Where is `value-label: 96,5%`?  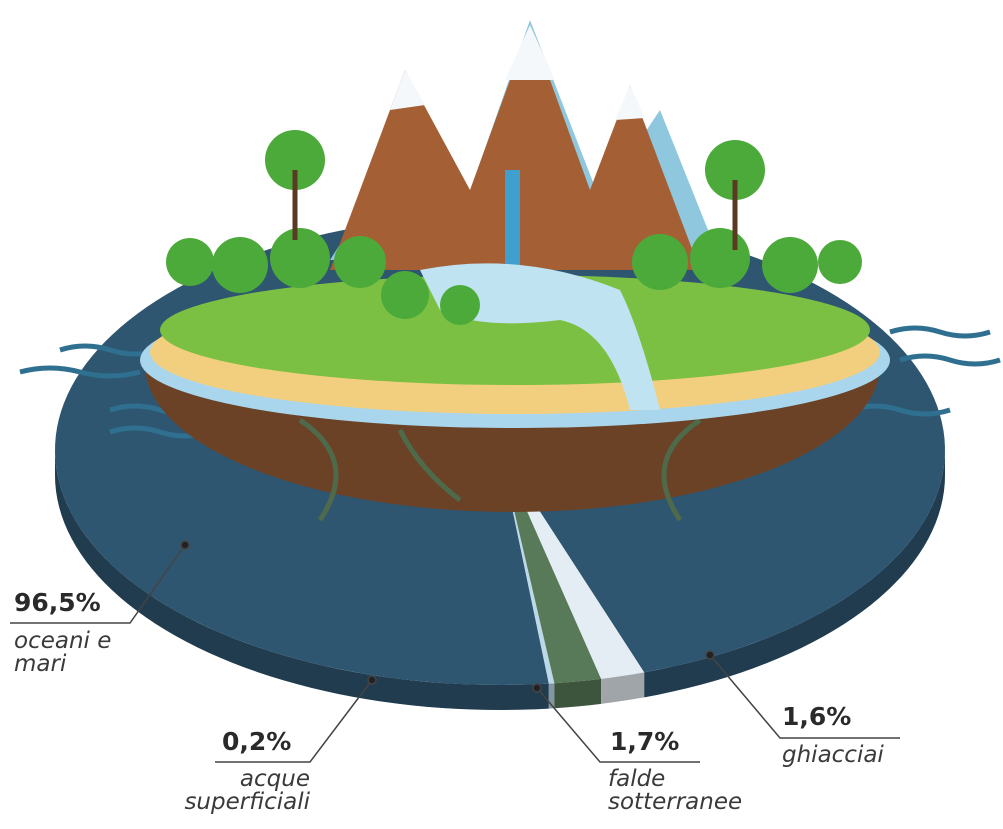
value-label: 96,5% is located at coordinates (57, 602).